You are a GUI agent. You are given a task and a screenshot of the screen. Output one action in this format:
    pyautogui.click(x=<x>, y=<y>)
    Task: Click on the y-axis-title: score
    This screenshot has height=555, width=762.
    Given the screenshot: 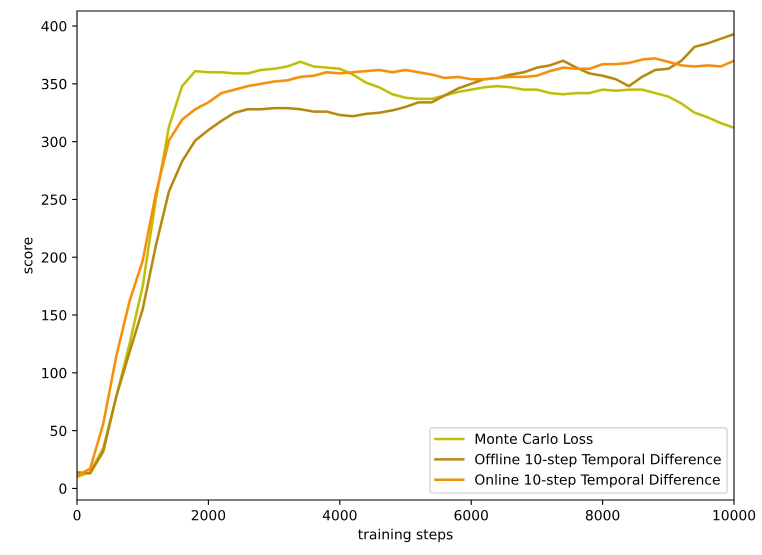 What is the action you would take?
    pyautogui.click(x=28, y=256)
    